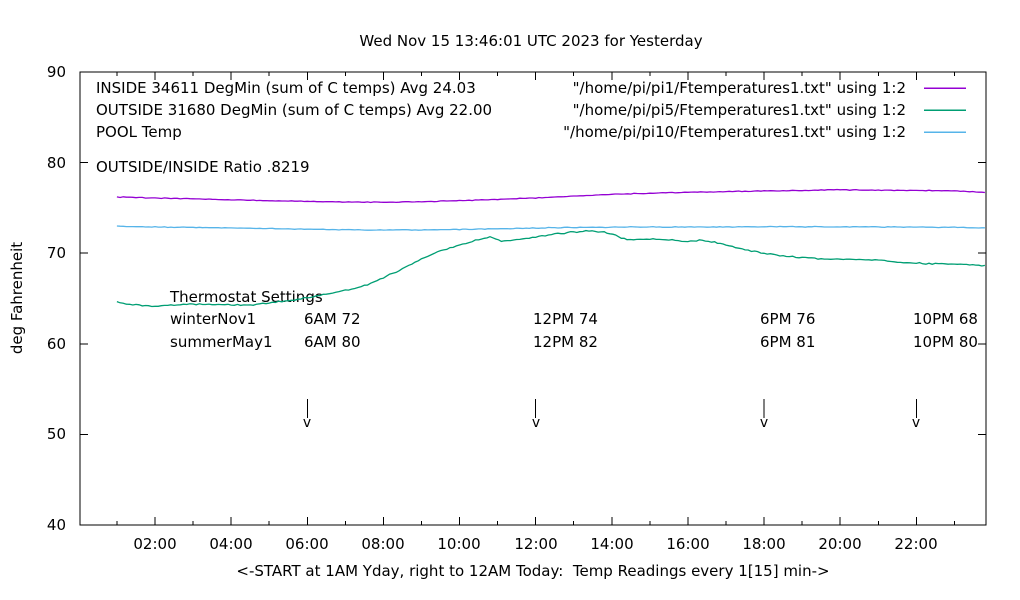 The width and height of the screenshot is (1020, 600). Describe the element at coordinates (383, 544) in the screenshot. I see `x-tick-label: 08:00` at that location.